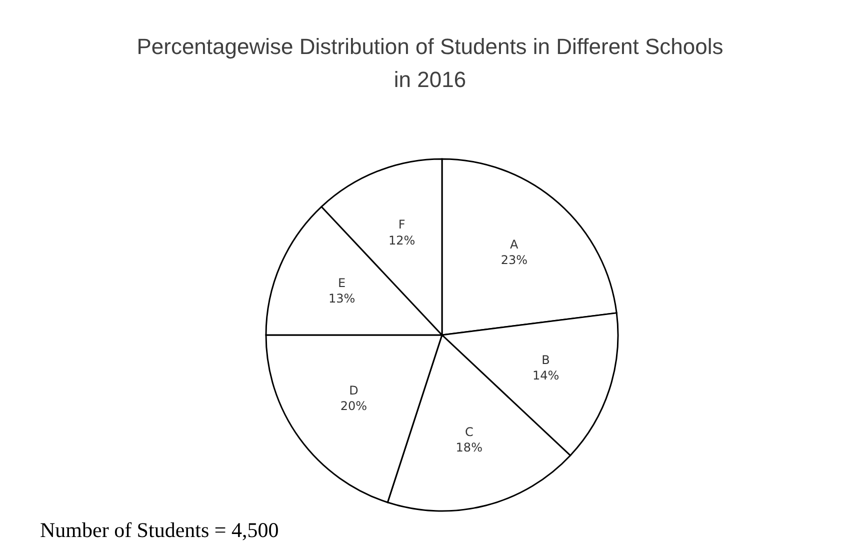 The height and width of the screenshot is (556, 861). What do you see at coordinates (353, 390) in the screenshot?
I see `slice-label: D` at bounding box center [353, 390].